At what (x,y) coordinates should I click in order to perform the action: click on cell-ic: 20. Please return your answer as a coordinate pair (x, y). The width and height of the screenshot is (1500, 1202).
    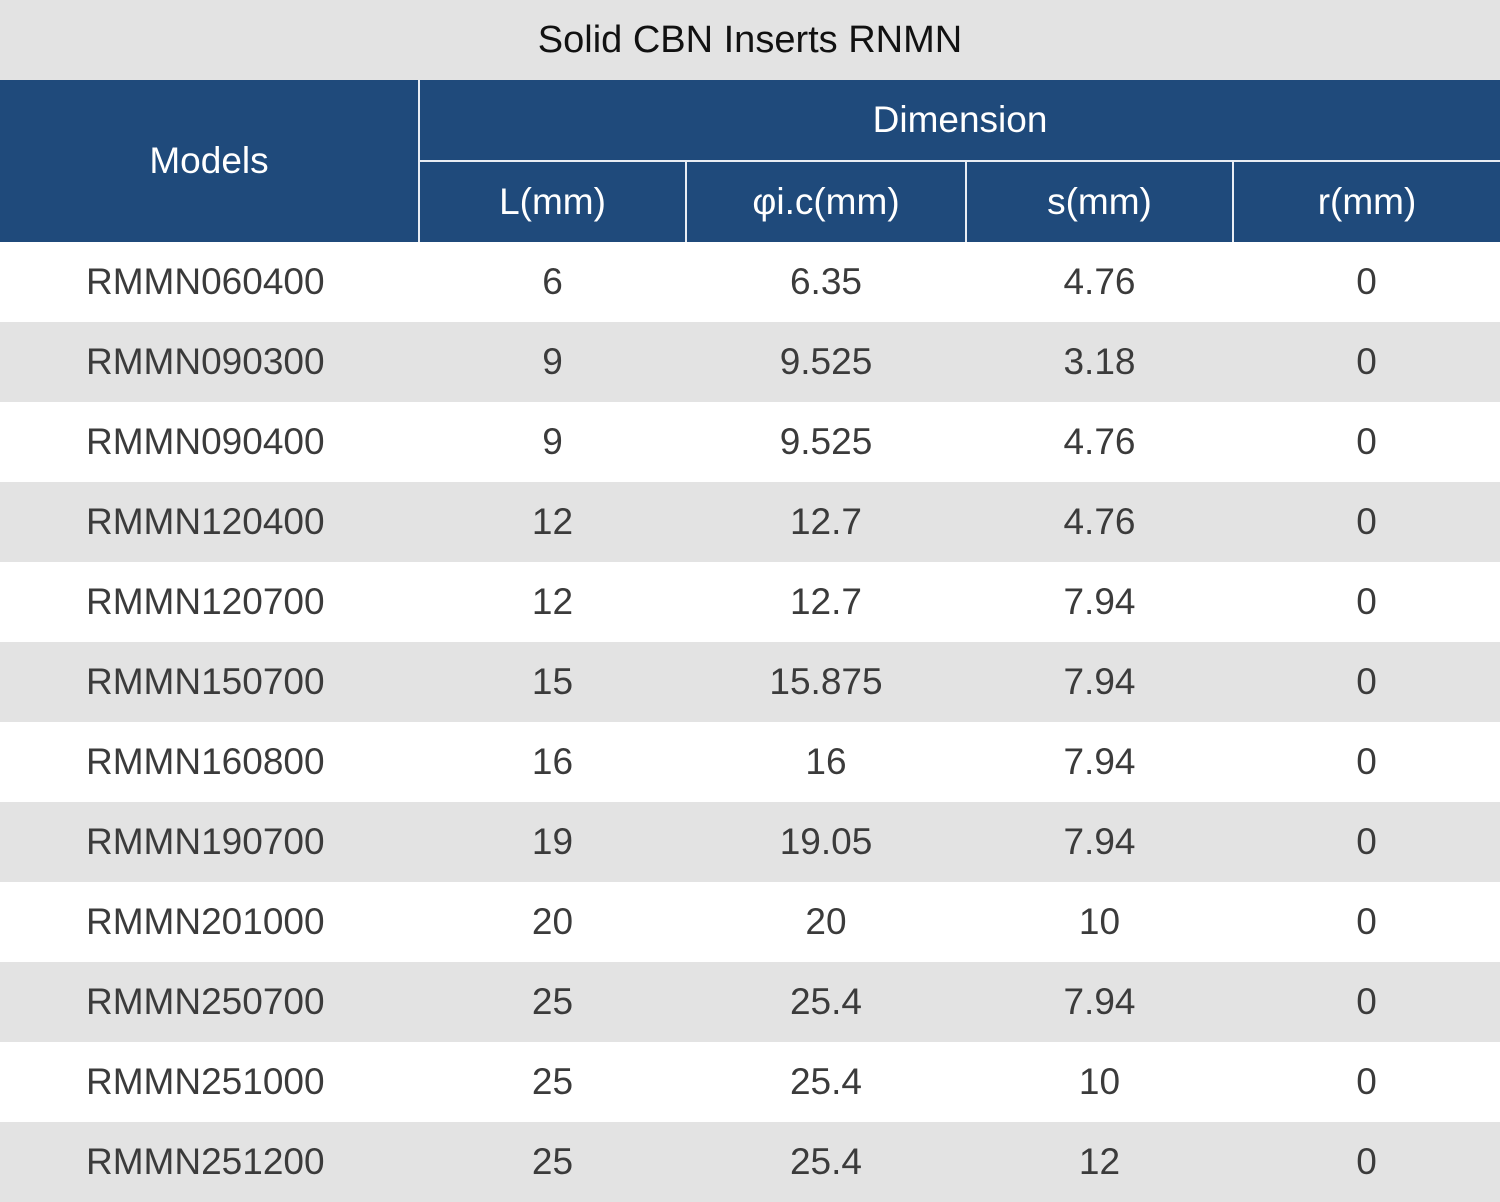
    Looking at the image, I should click on (826, 922).